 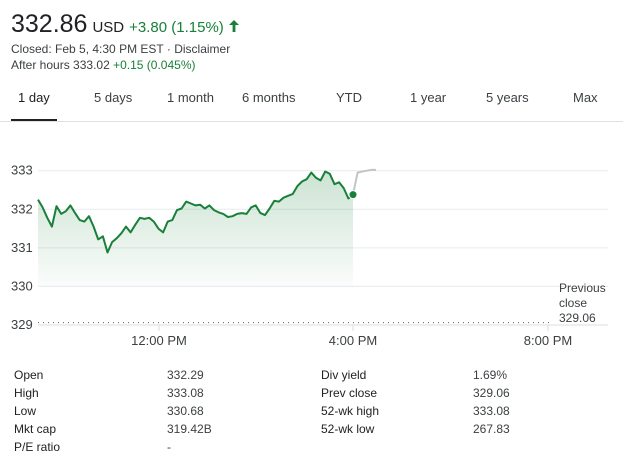 I want to click on x-tick-label: 12:00 PM, so click(x=159, y=340).